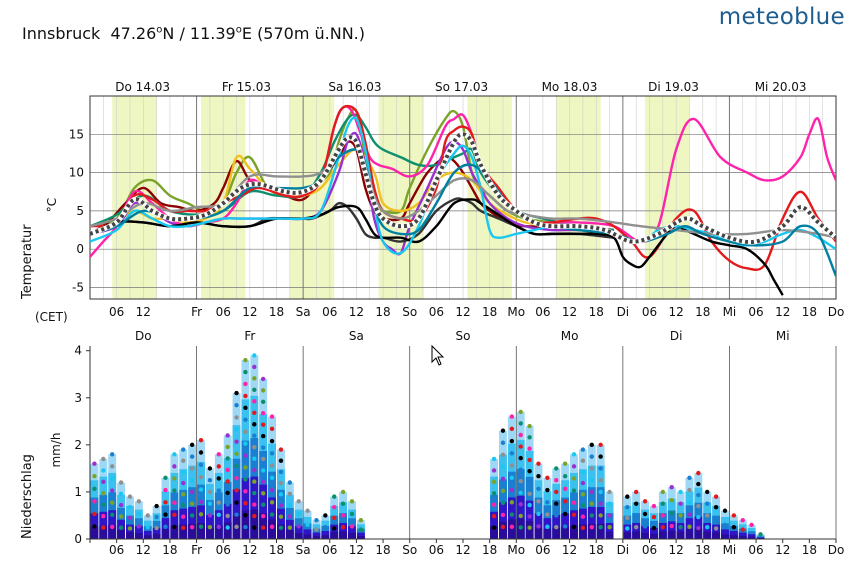  Describe the element at coordinates (516, 550) in the screenshot. I see `x-tick-label: Mo` at that location.